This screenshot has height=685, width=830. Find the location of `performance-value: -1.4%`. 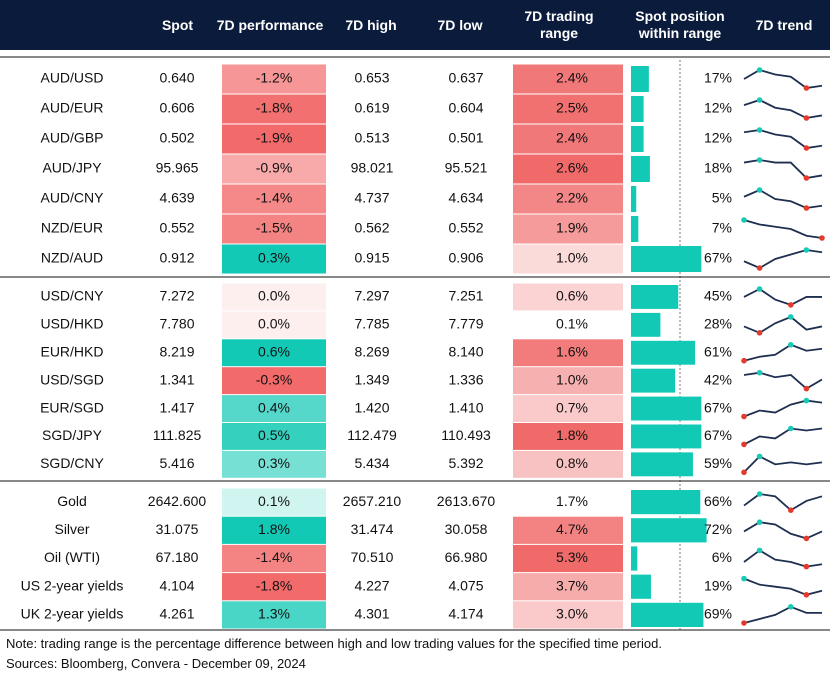

performance-value: -1.4% is located at coordinates (274, 198).